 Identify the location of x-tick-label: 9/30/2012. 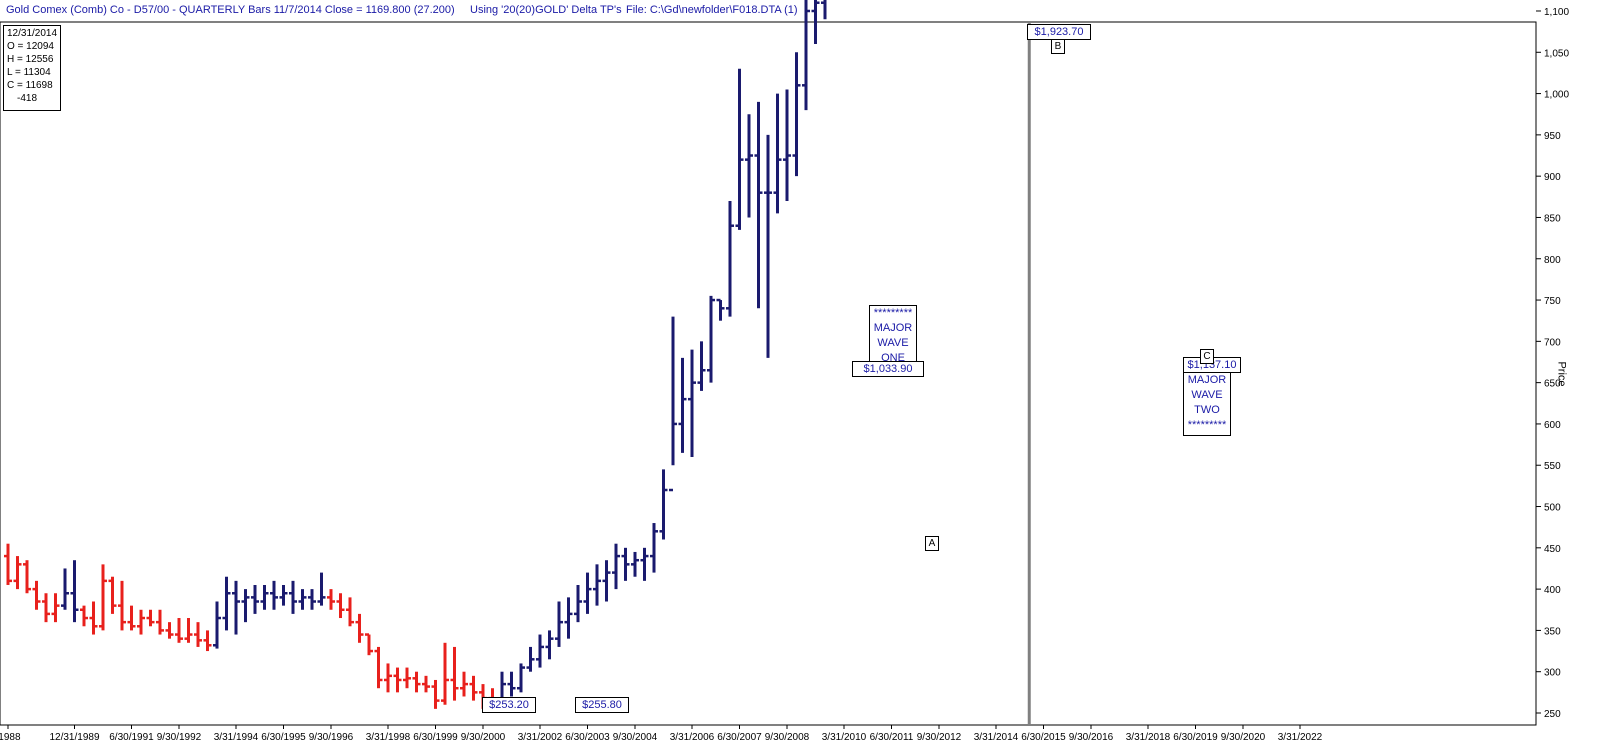
(939, 737).